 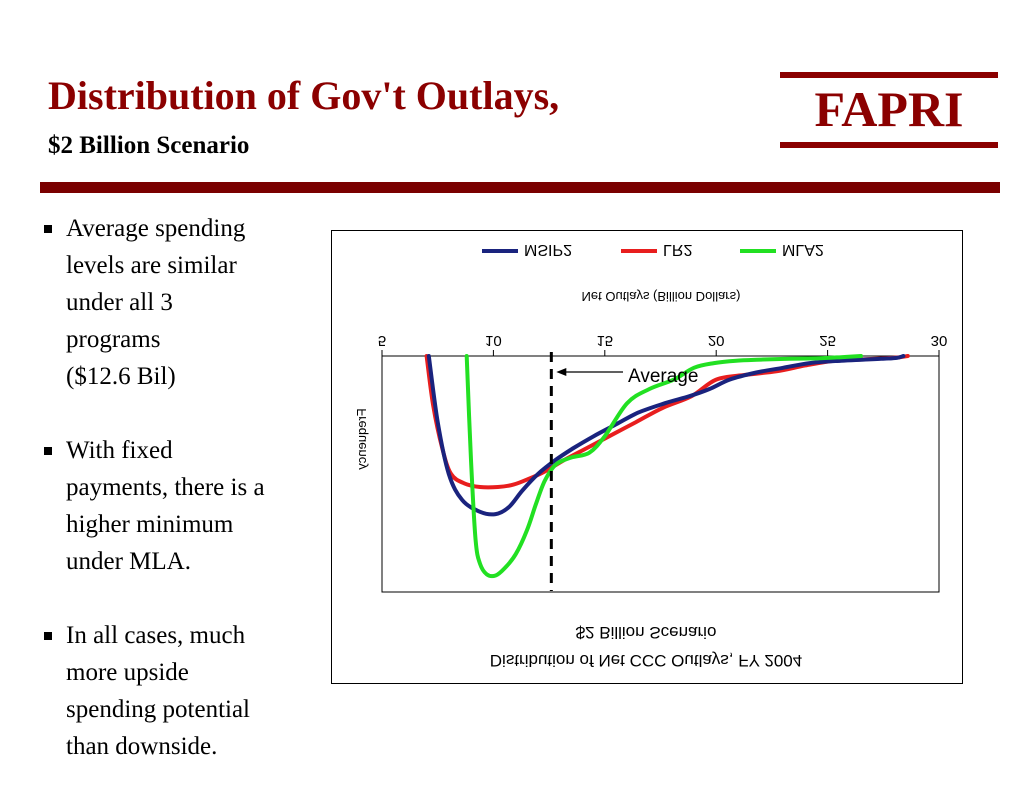 I want to click on x-tick-label: 10, so click(x=493, y=340).